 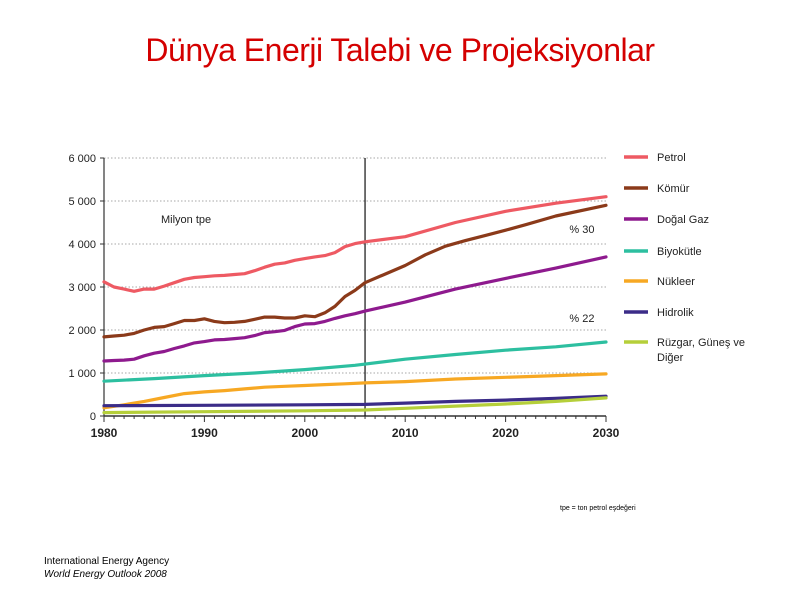 I want to click on y-tick-label: 1 000, so click(x=82, y=374).